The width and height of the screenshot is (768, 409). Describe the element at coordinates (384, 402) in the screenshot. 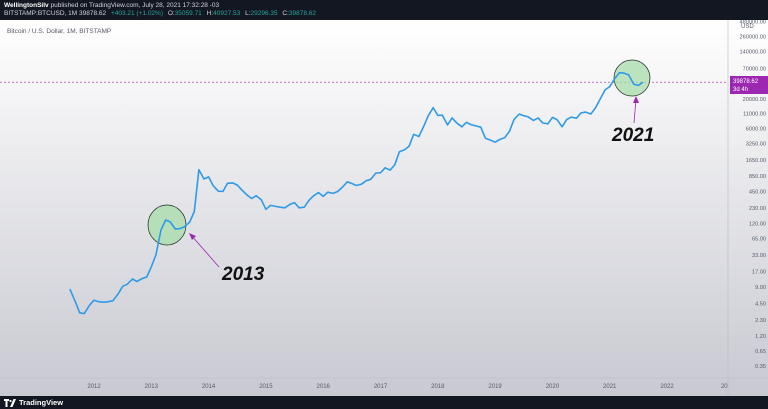

I see `footer-bar: TradingView` at that location.